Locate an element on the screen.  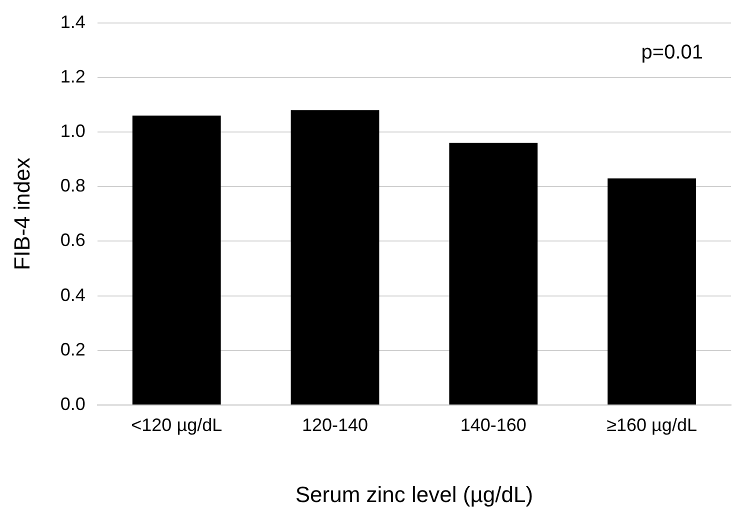
y-tick-label: 0.6 is located at coordinates (73, 240).